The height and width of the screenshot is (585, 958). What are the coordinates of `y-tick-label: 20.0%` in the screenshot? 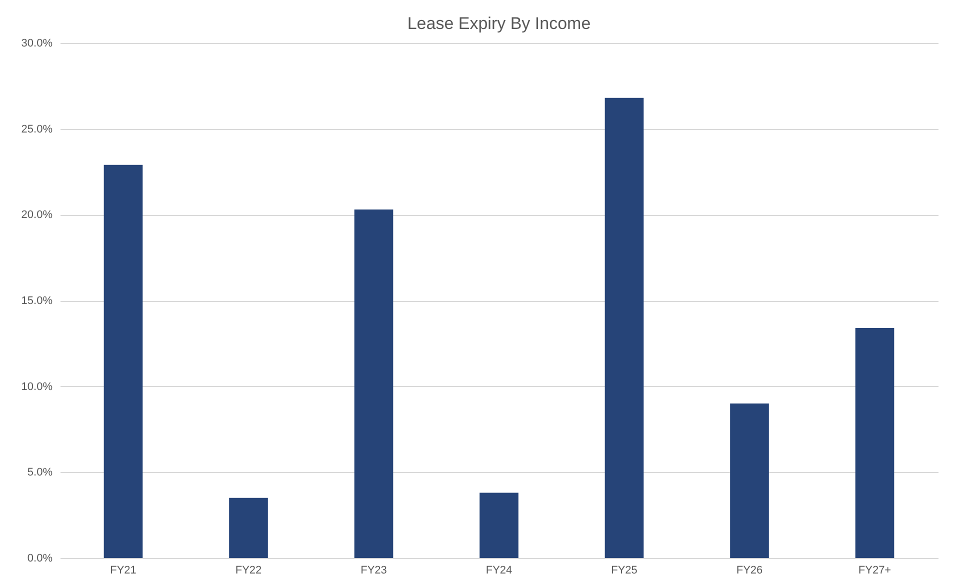 It's located at (37, 215).